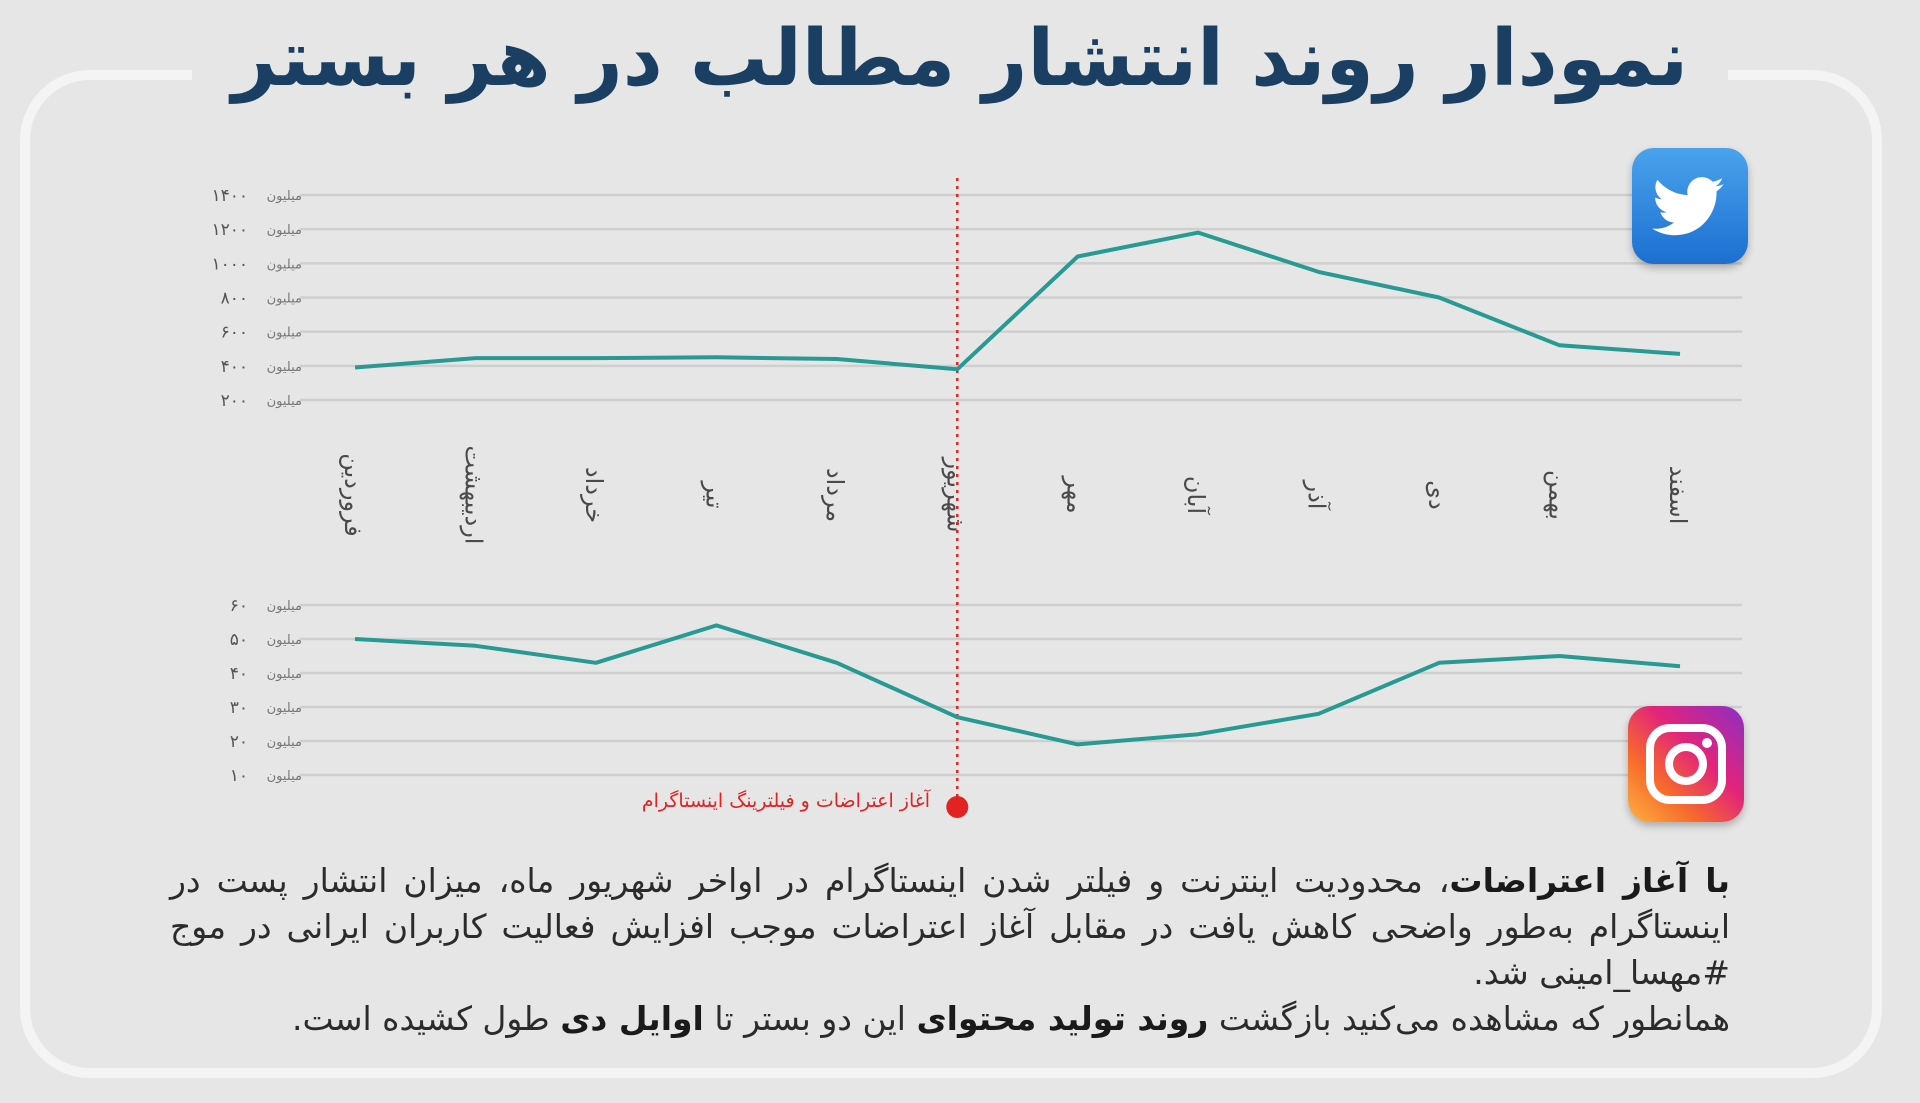 The image size is (1920, 1103). Describe the element at coordinates (239, 674) in the screenshot. I see `instagram-y-tick-value: ۴۰` at that location.